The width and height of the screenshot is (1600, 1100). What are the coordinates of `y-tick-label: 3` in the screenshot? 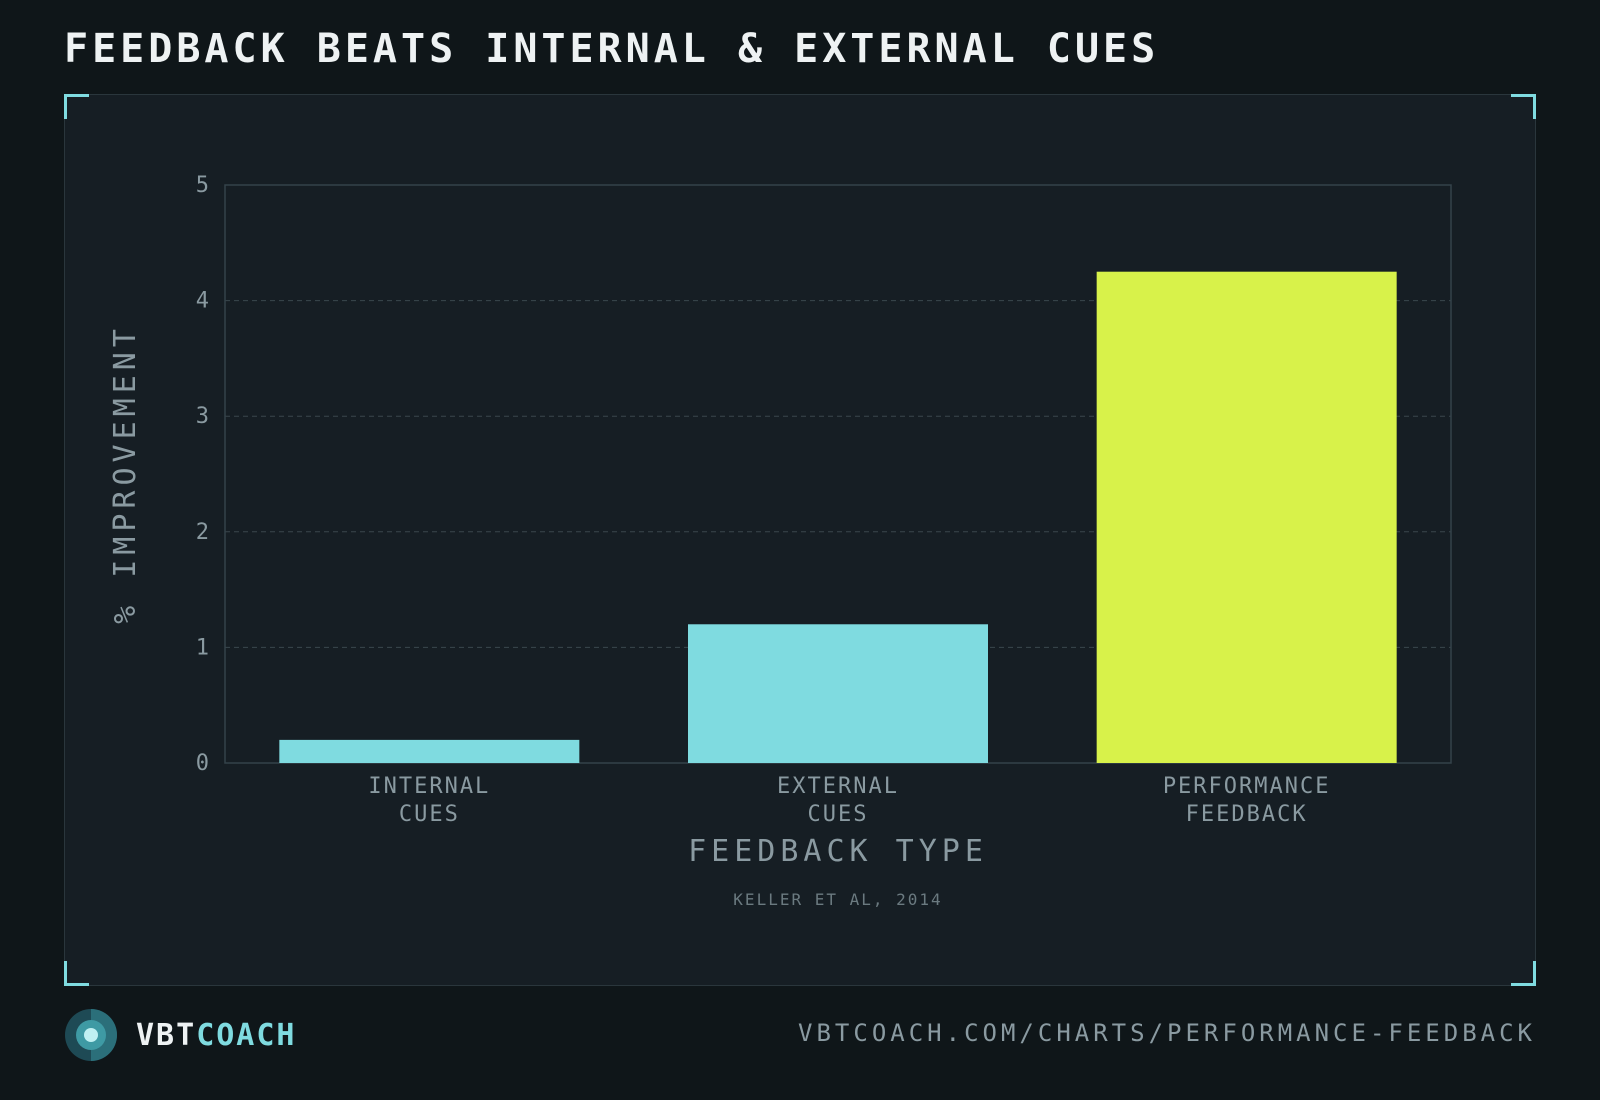 It's located at (202, 416).